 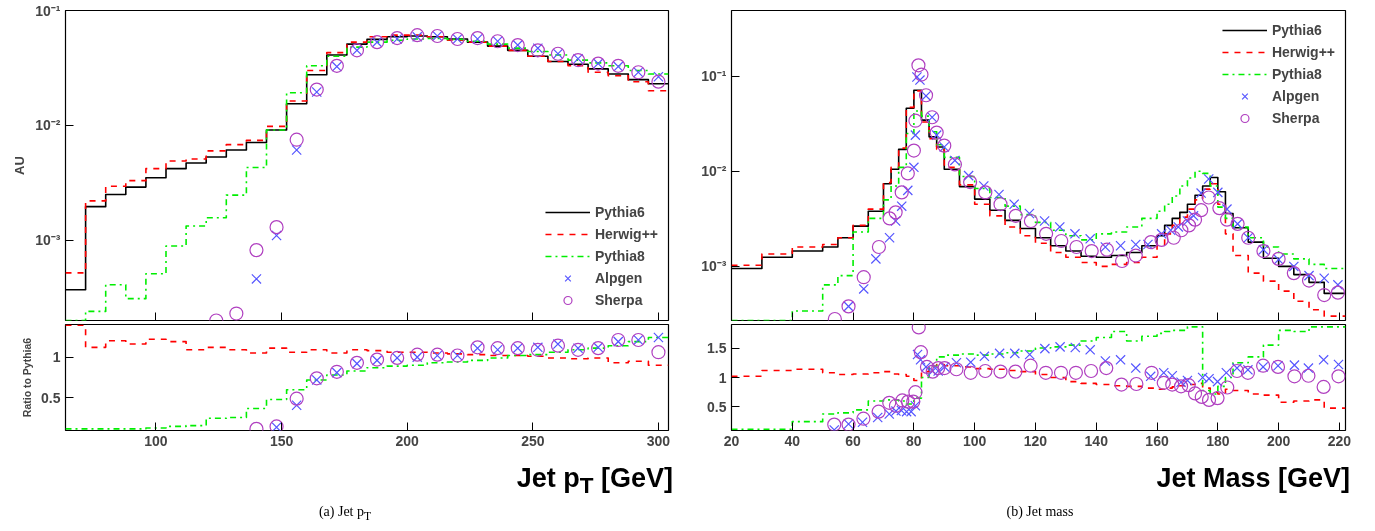 I want to click on y-tick-label: 0.5, so click(x=717, y=406).